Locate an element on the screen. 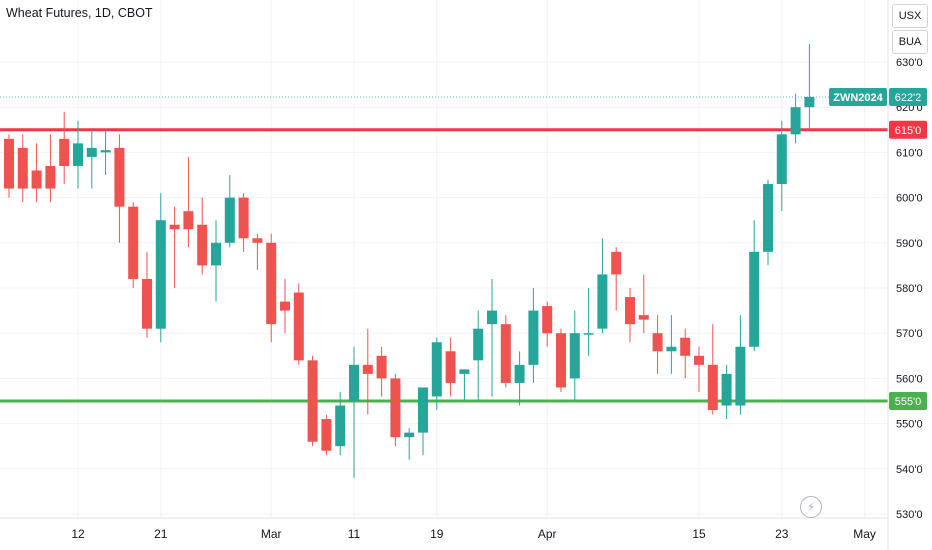  resistance-price-label: 615'0 is located at coordinates (908, 131).